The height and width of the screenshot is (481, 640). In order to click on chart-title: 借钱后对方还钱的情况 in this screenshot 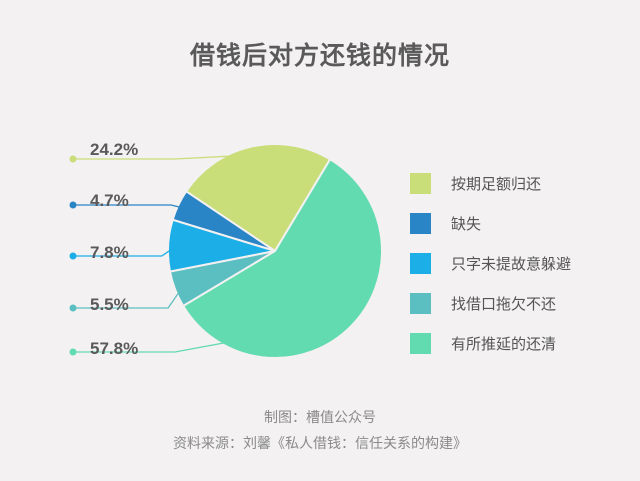, I will do `click(319, 55)`.